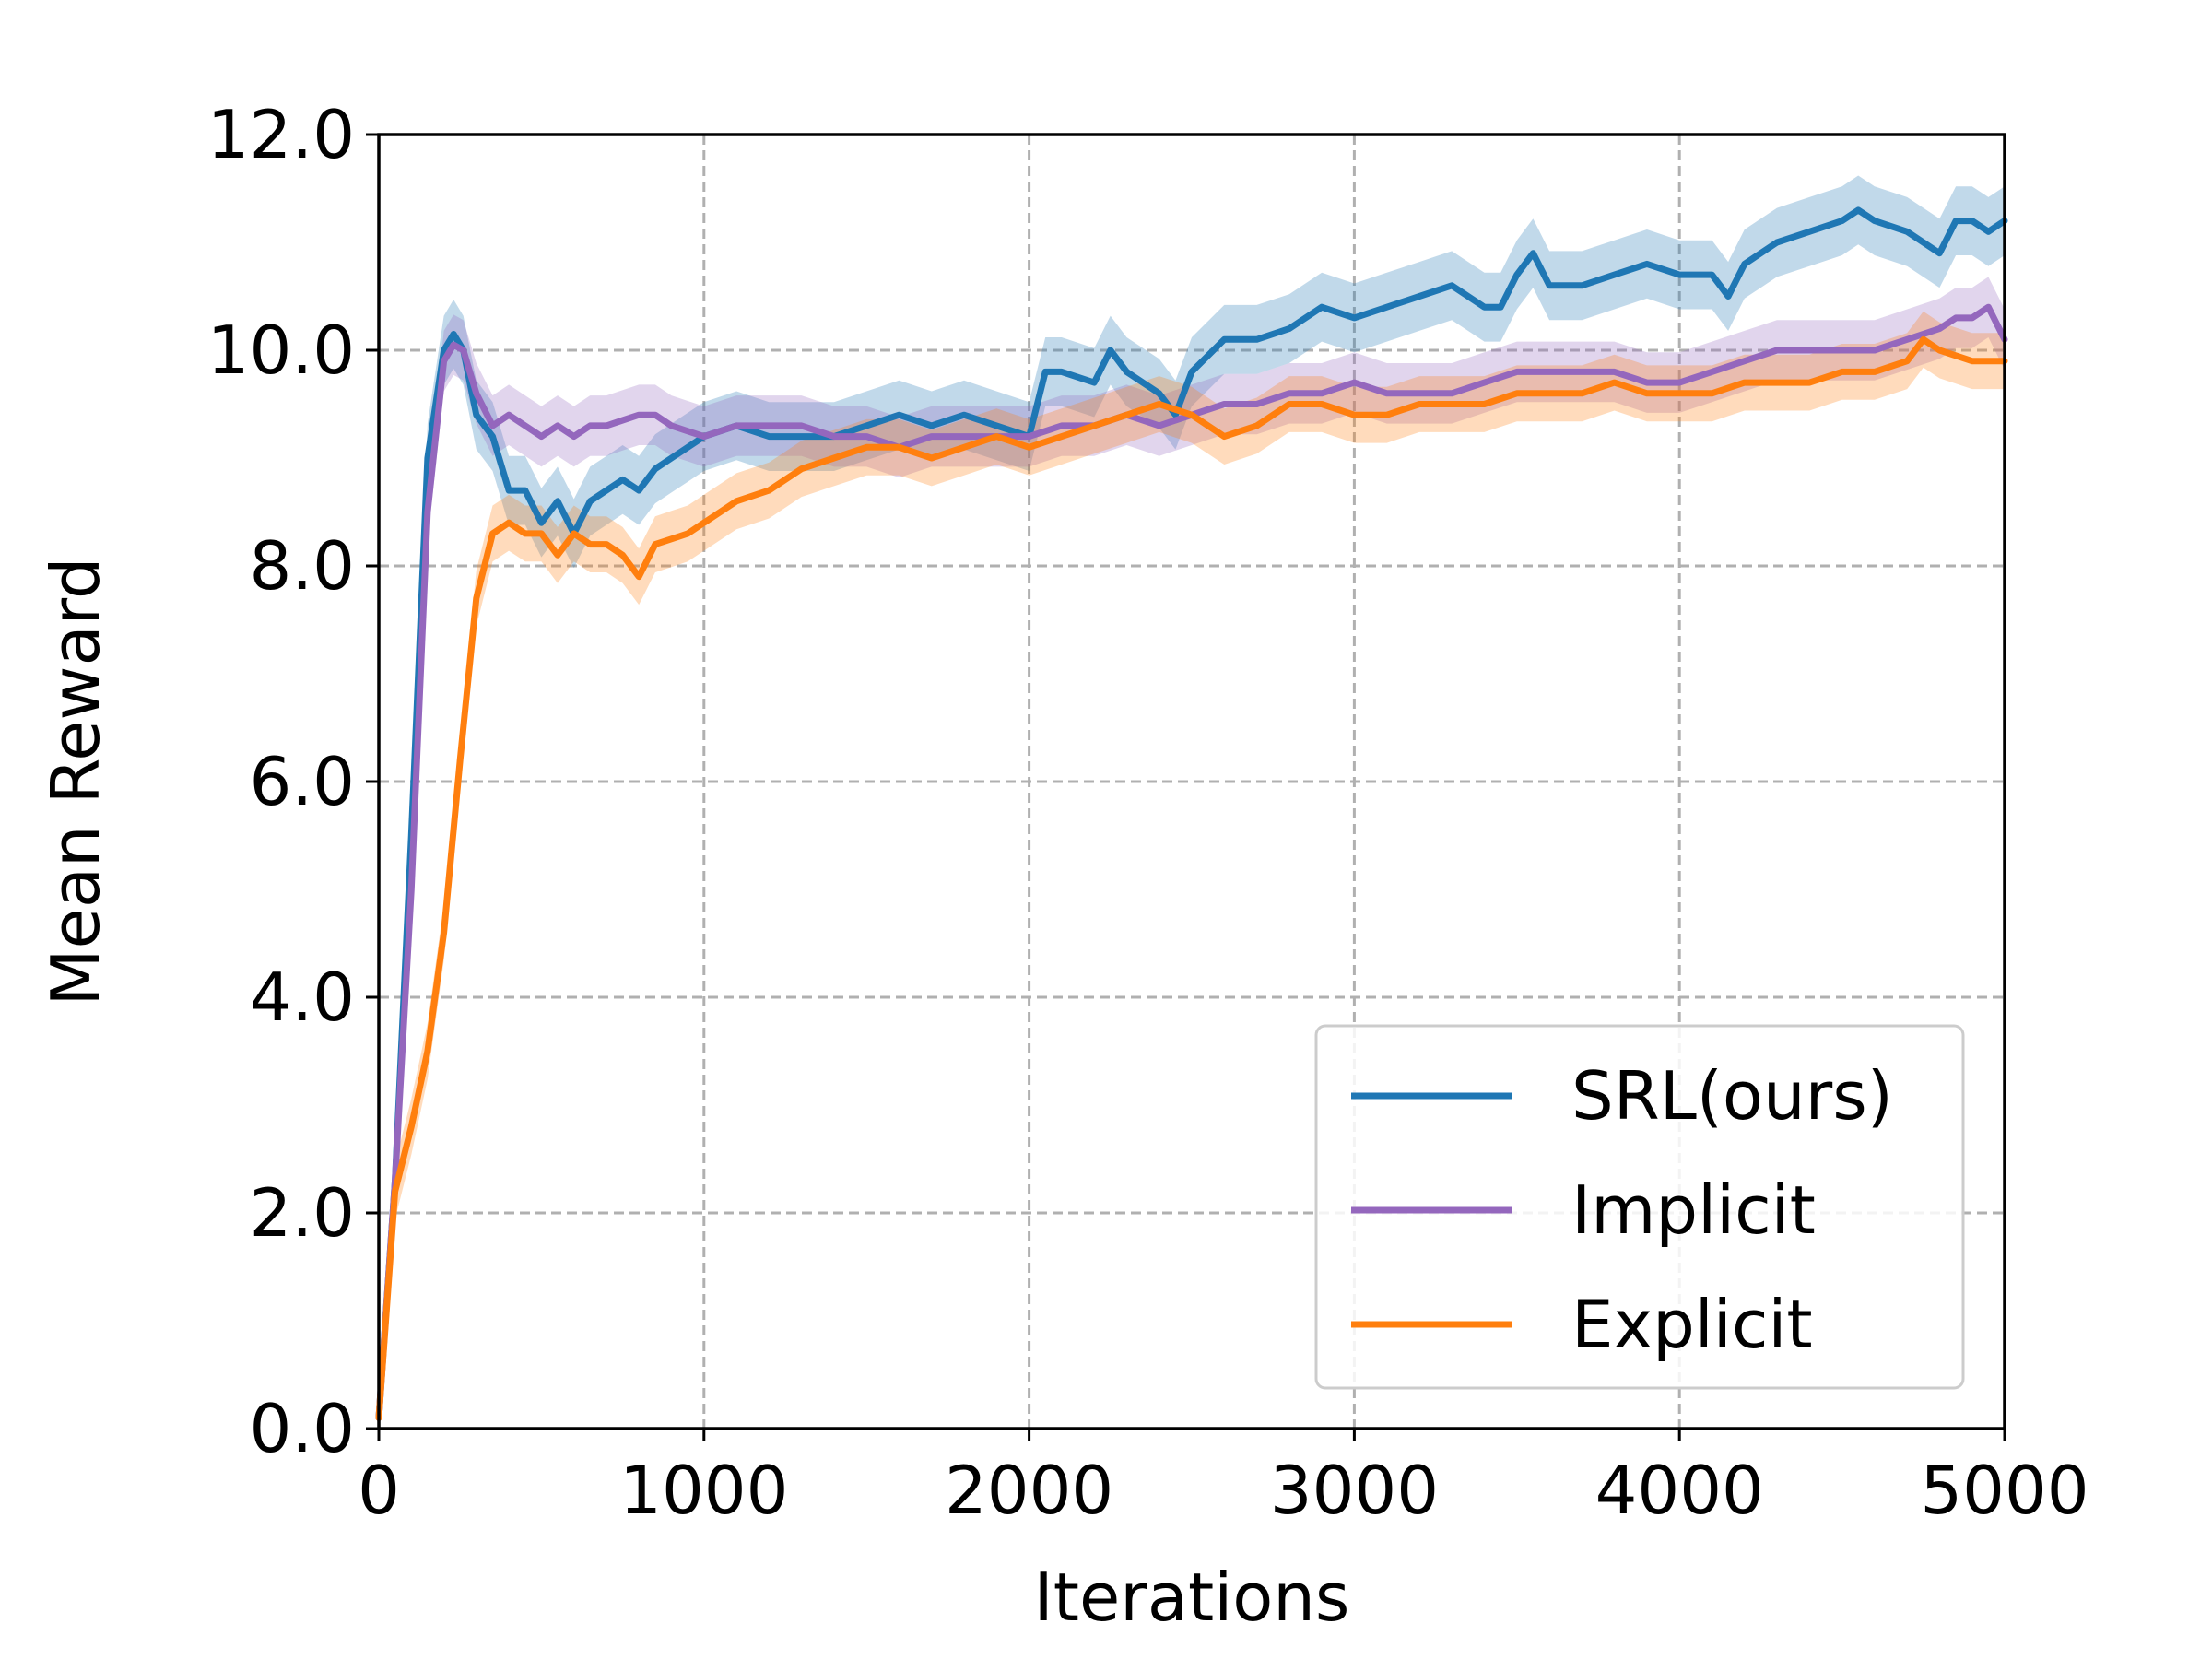 The width and height of the screenshot is (2212, 1659). I want to click on x-tick-label: 2000, so click(1029, 1490).